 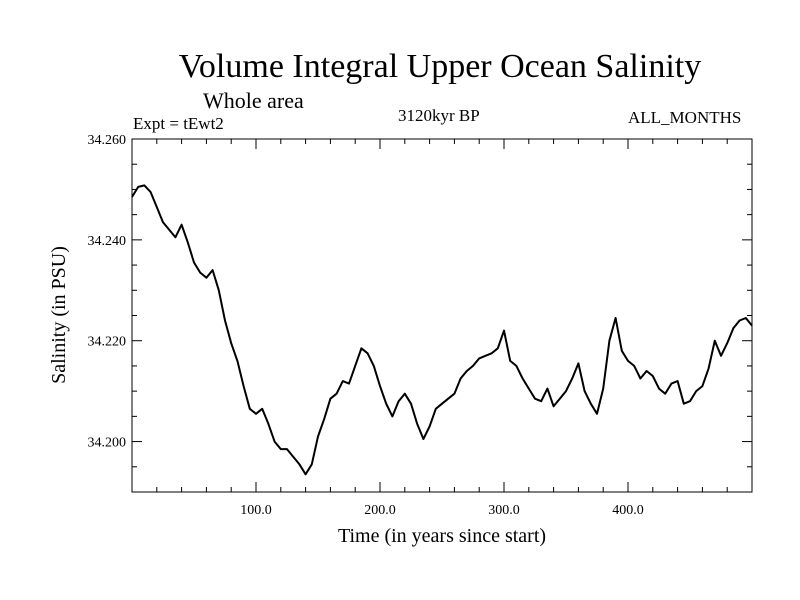 I want to click on x-tick-label: 100.0, so click(x=256, y=510).